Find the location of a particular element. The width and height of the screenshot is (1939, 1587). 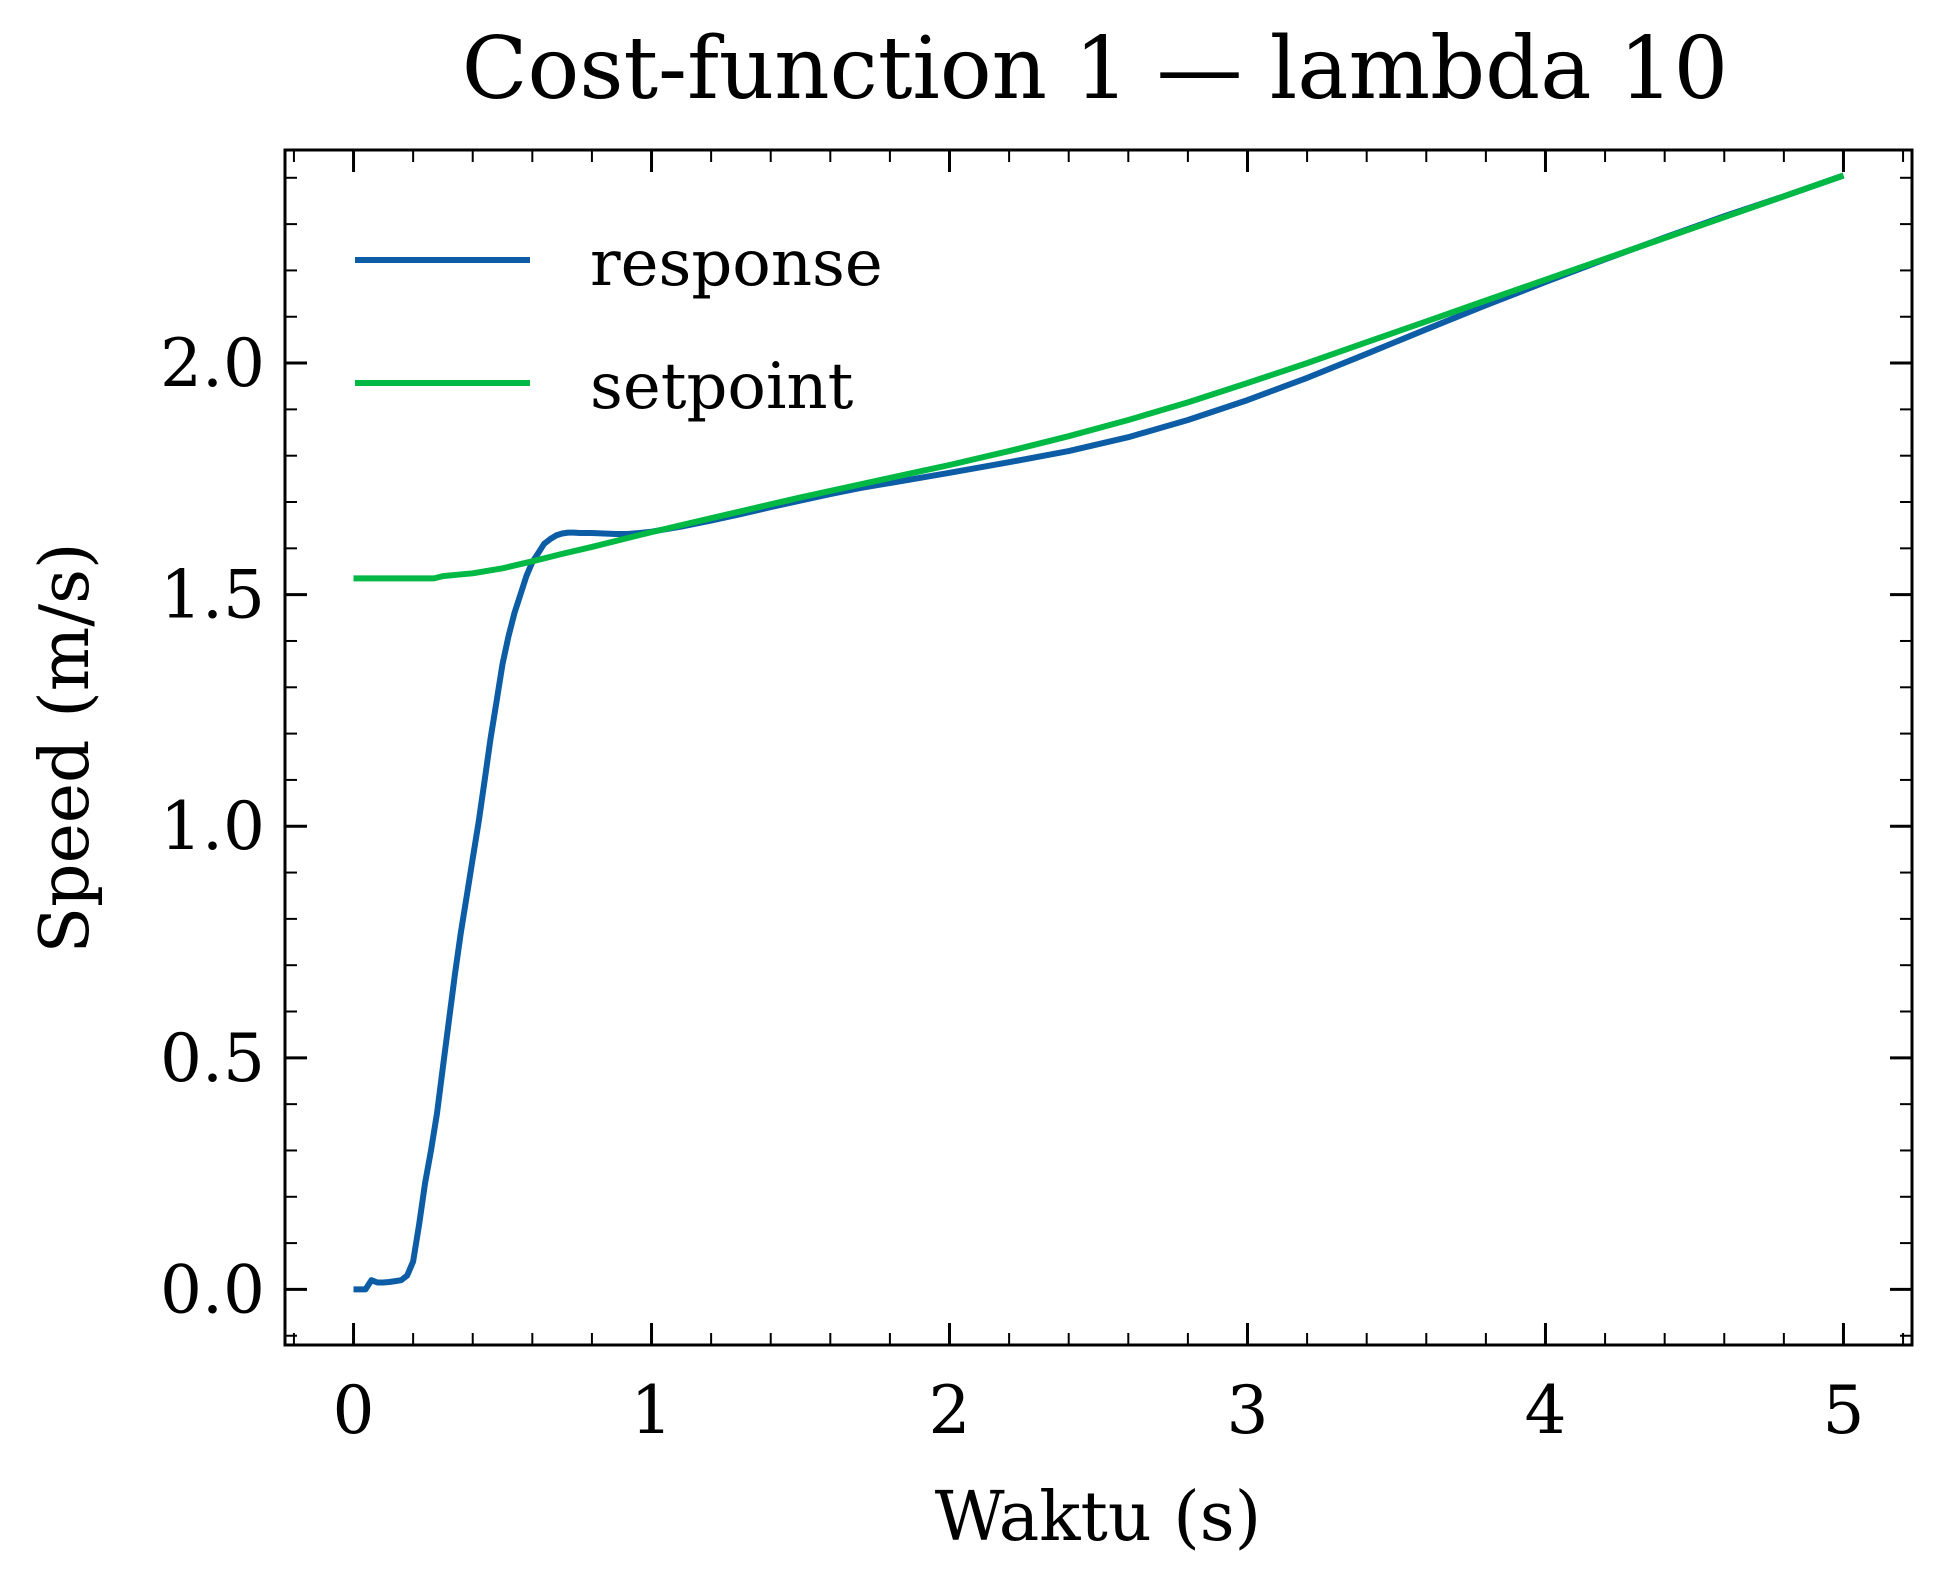

x-axis-label: Waktu (s) is located at coordinates (1098, 1517).